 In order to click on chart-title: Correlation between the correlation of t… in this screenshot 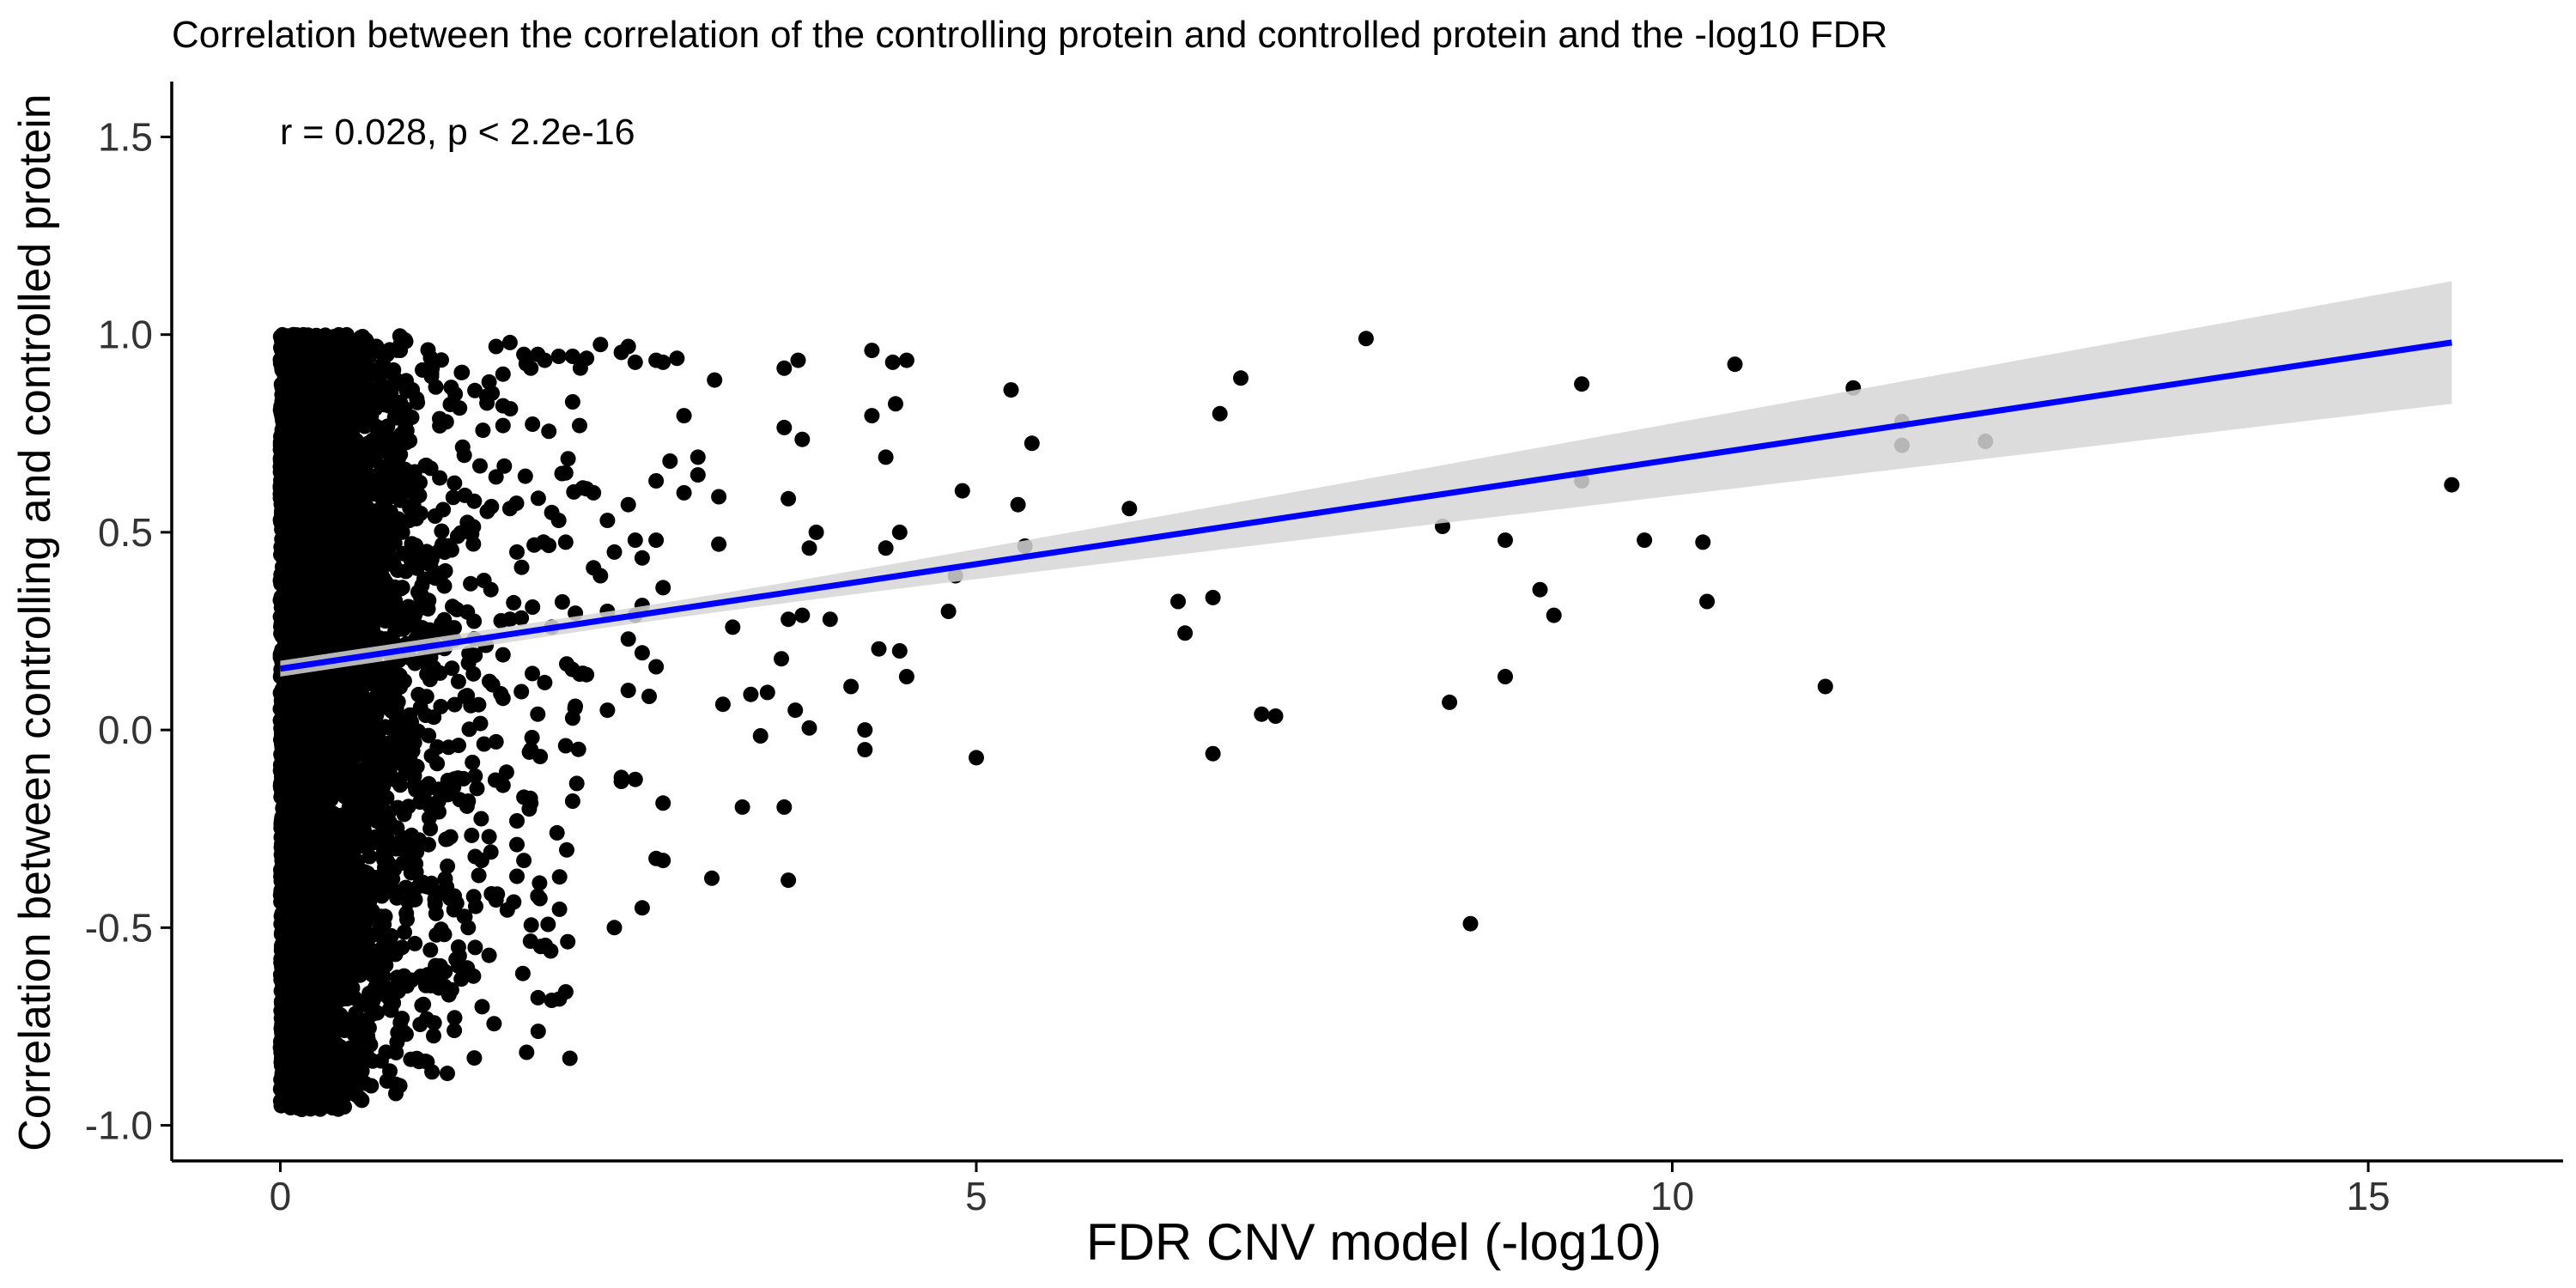, I will do `click(1030, 35)`.